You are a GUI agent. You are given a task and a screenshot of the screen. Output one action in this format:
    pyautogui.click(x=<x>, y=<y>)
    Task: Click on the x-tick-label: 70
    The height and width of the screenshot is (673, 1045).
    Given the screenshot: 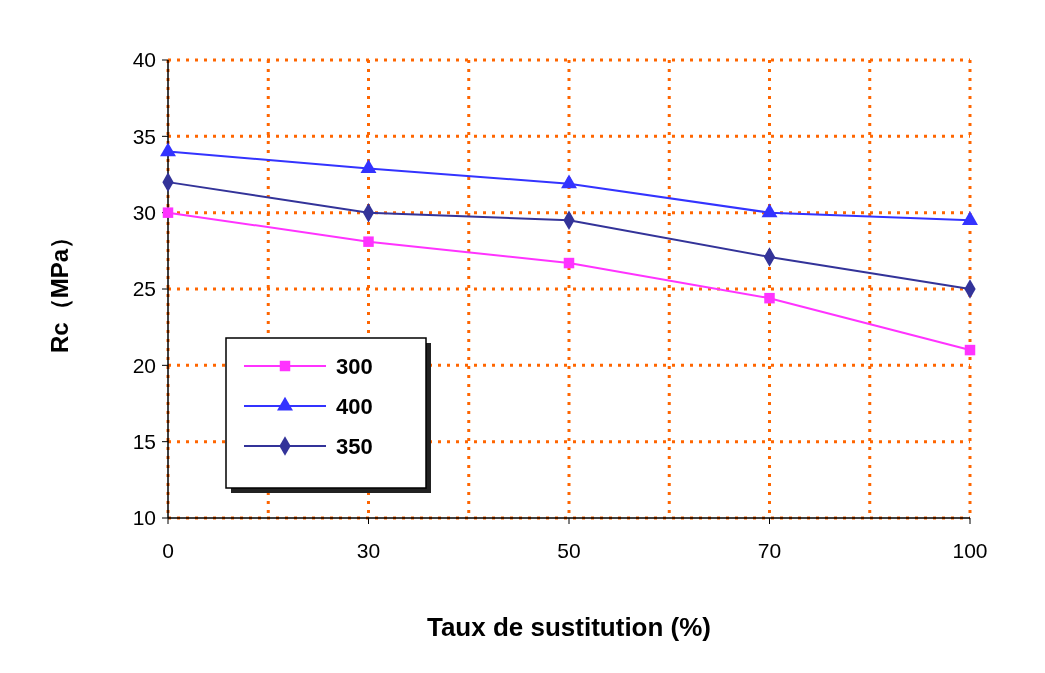 What is the action you would take?
    pyautogui.click(x=769, y=550)
    